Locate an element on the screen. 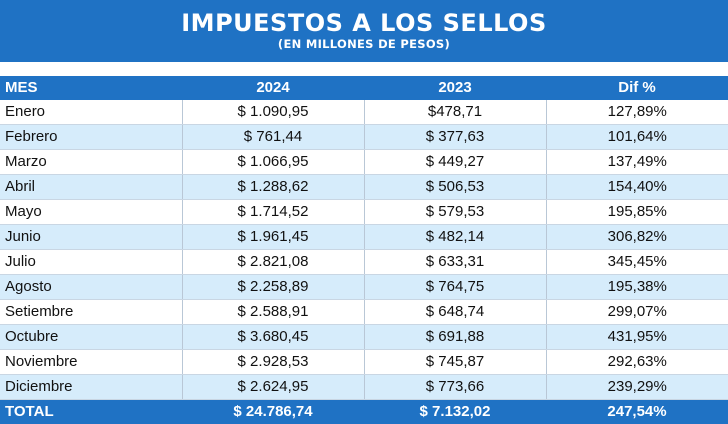 Image resolution: width=728 pixels, height=424 pixels. table-cell: 239,29% is located at coordinates (637, 387).